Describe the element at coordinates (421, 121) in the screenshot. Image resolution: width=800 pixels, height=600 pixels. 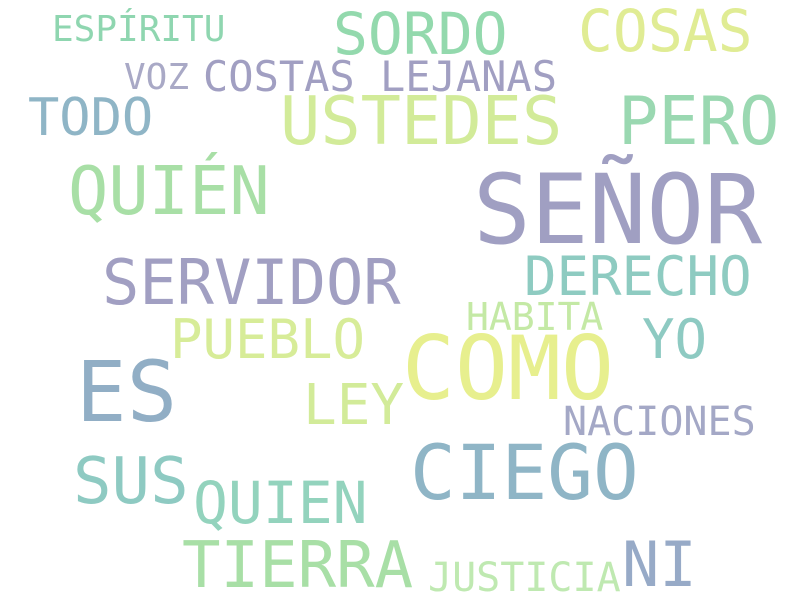
I see `word-ustedes: USTEDES` at that location.